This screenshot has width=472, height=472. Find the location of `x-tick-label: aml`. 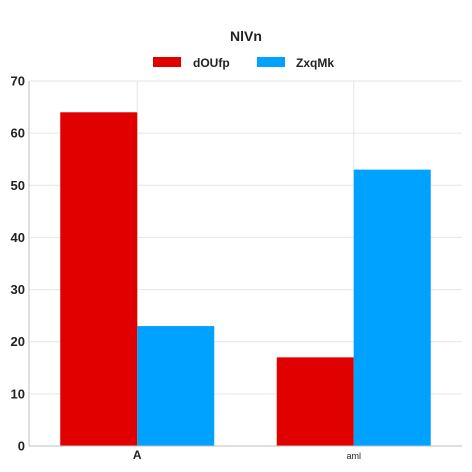

x-tick-label: aml is located at coordinates (353, 456).